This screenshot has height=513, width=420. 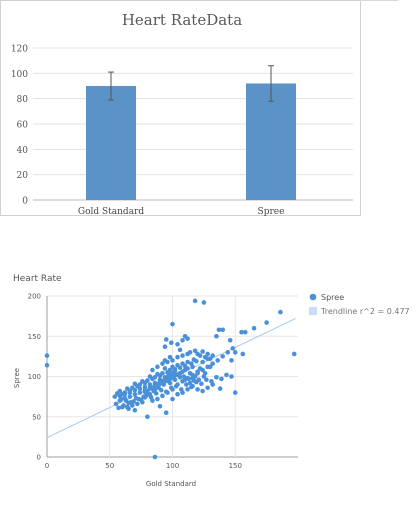 What do you see at coordinates (365, 311) in the screenshot?
I see `legend-trendline-label: Trendline r^2 = 0.477` at bounding box center [365, 311].